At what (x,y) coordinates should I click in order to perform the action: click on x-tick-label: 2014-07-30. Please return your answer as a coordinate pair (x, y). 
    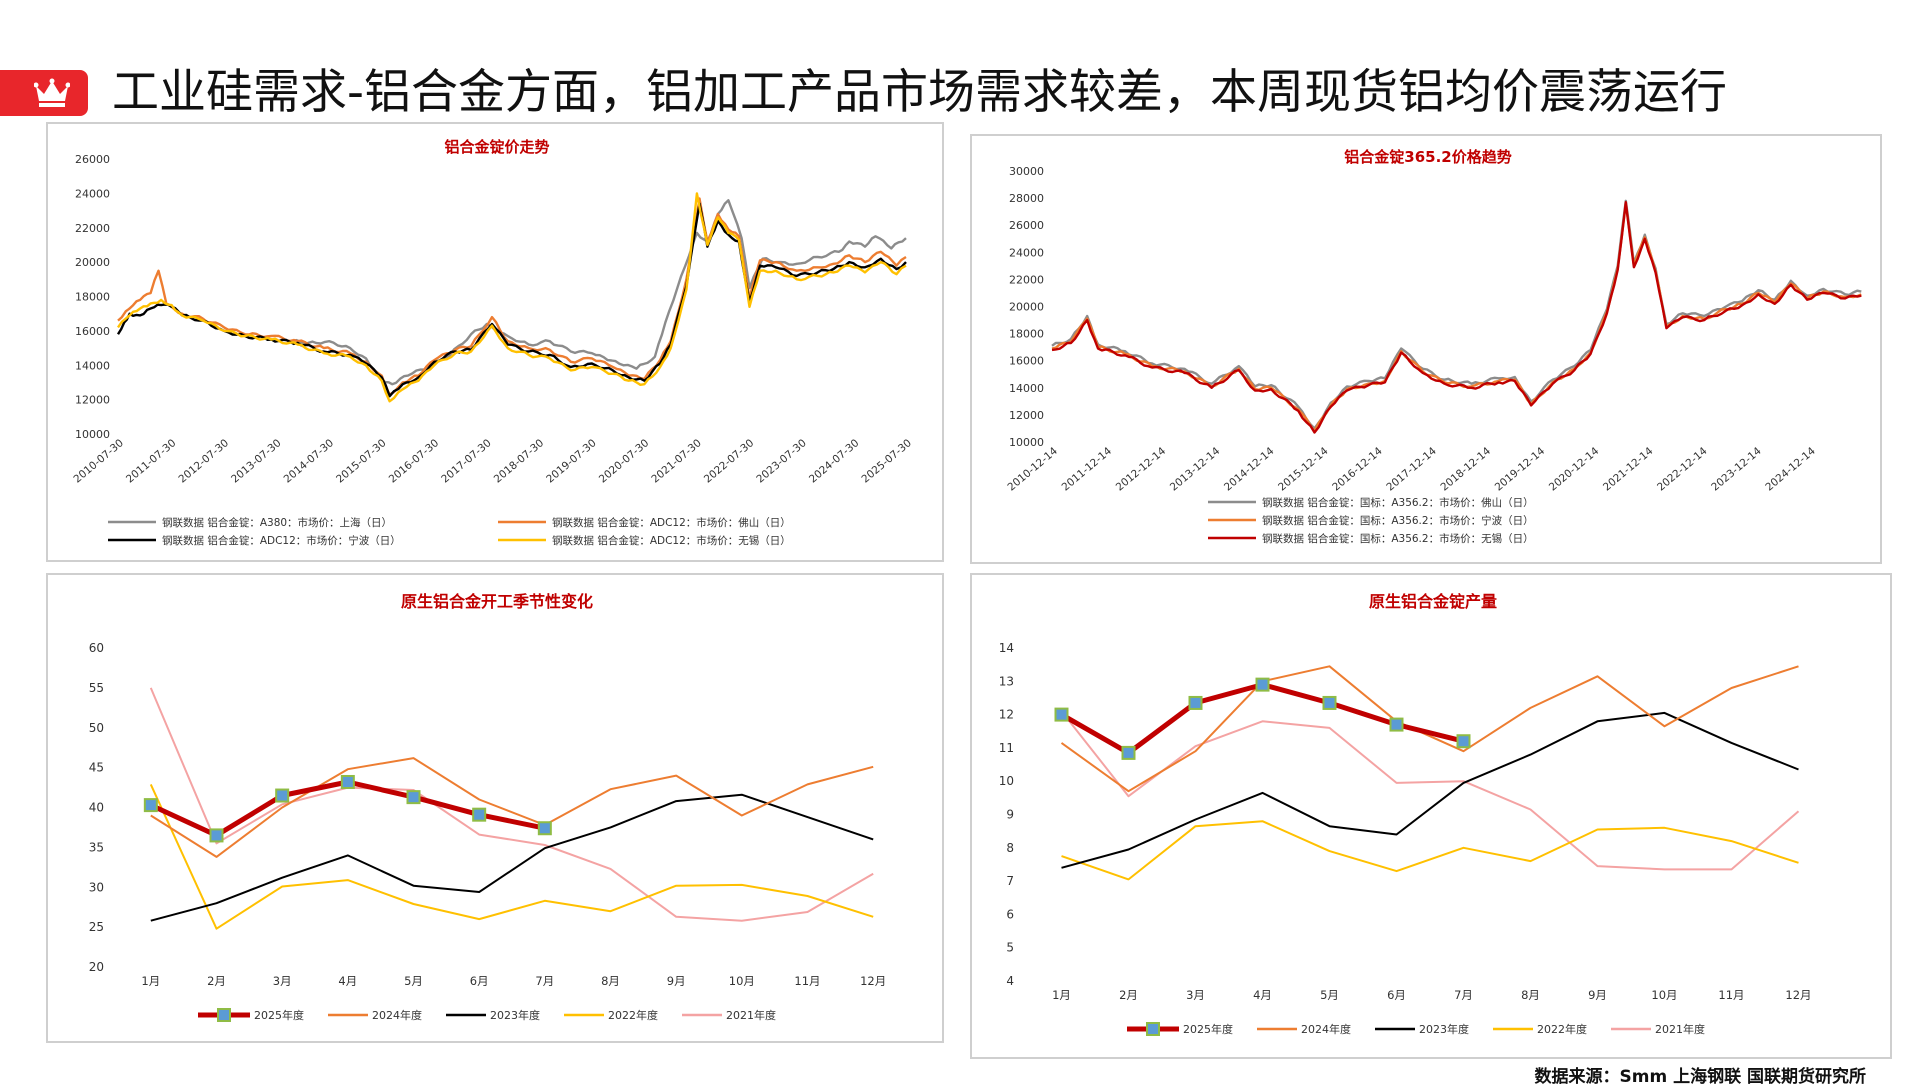
    Looking at the image, I should click on (309, 461).